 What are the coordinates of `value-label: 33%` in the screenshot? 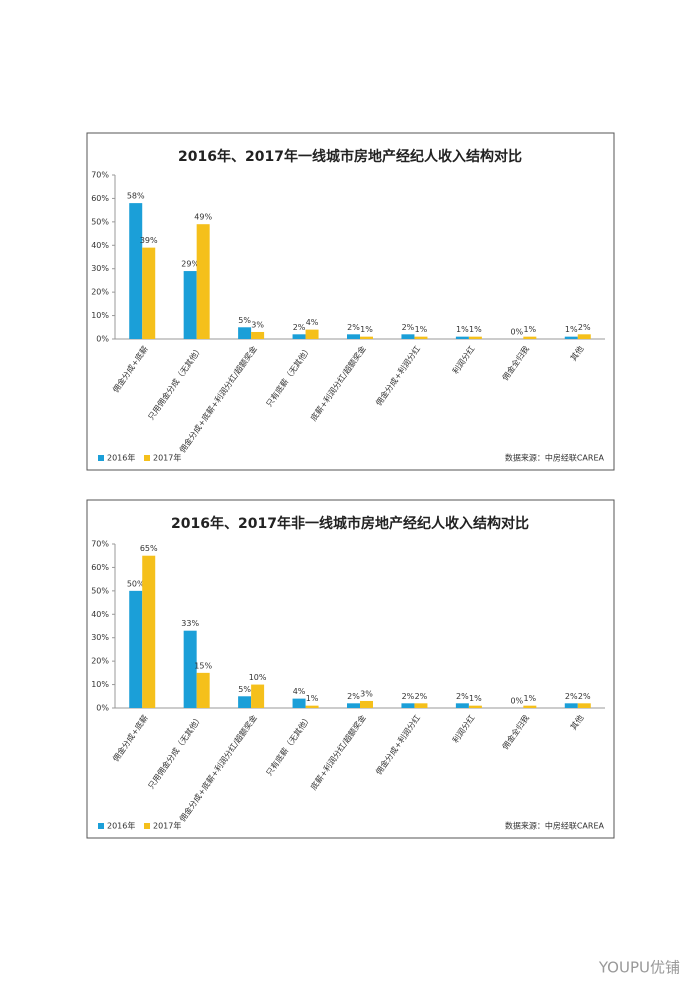 It's located at (190, 623).